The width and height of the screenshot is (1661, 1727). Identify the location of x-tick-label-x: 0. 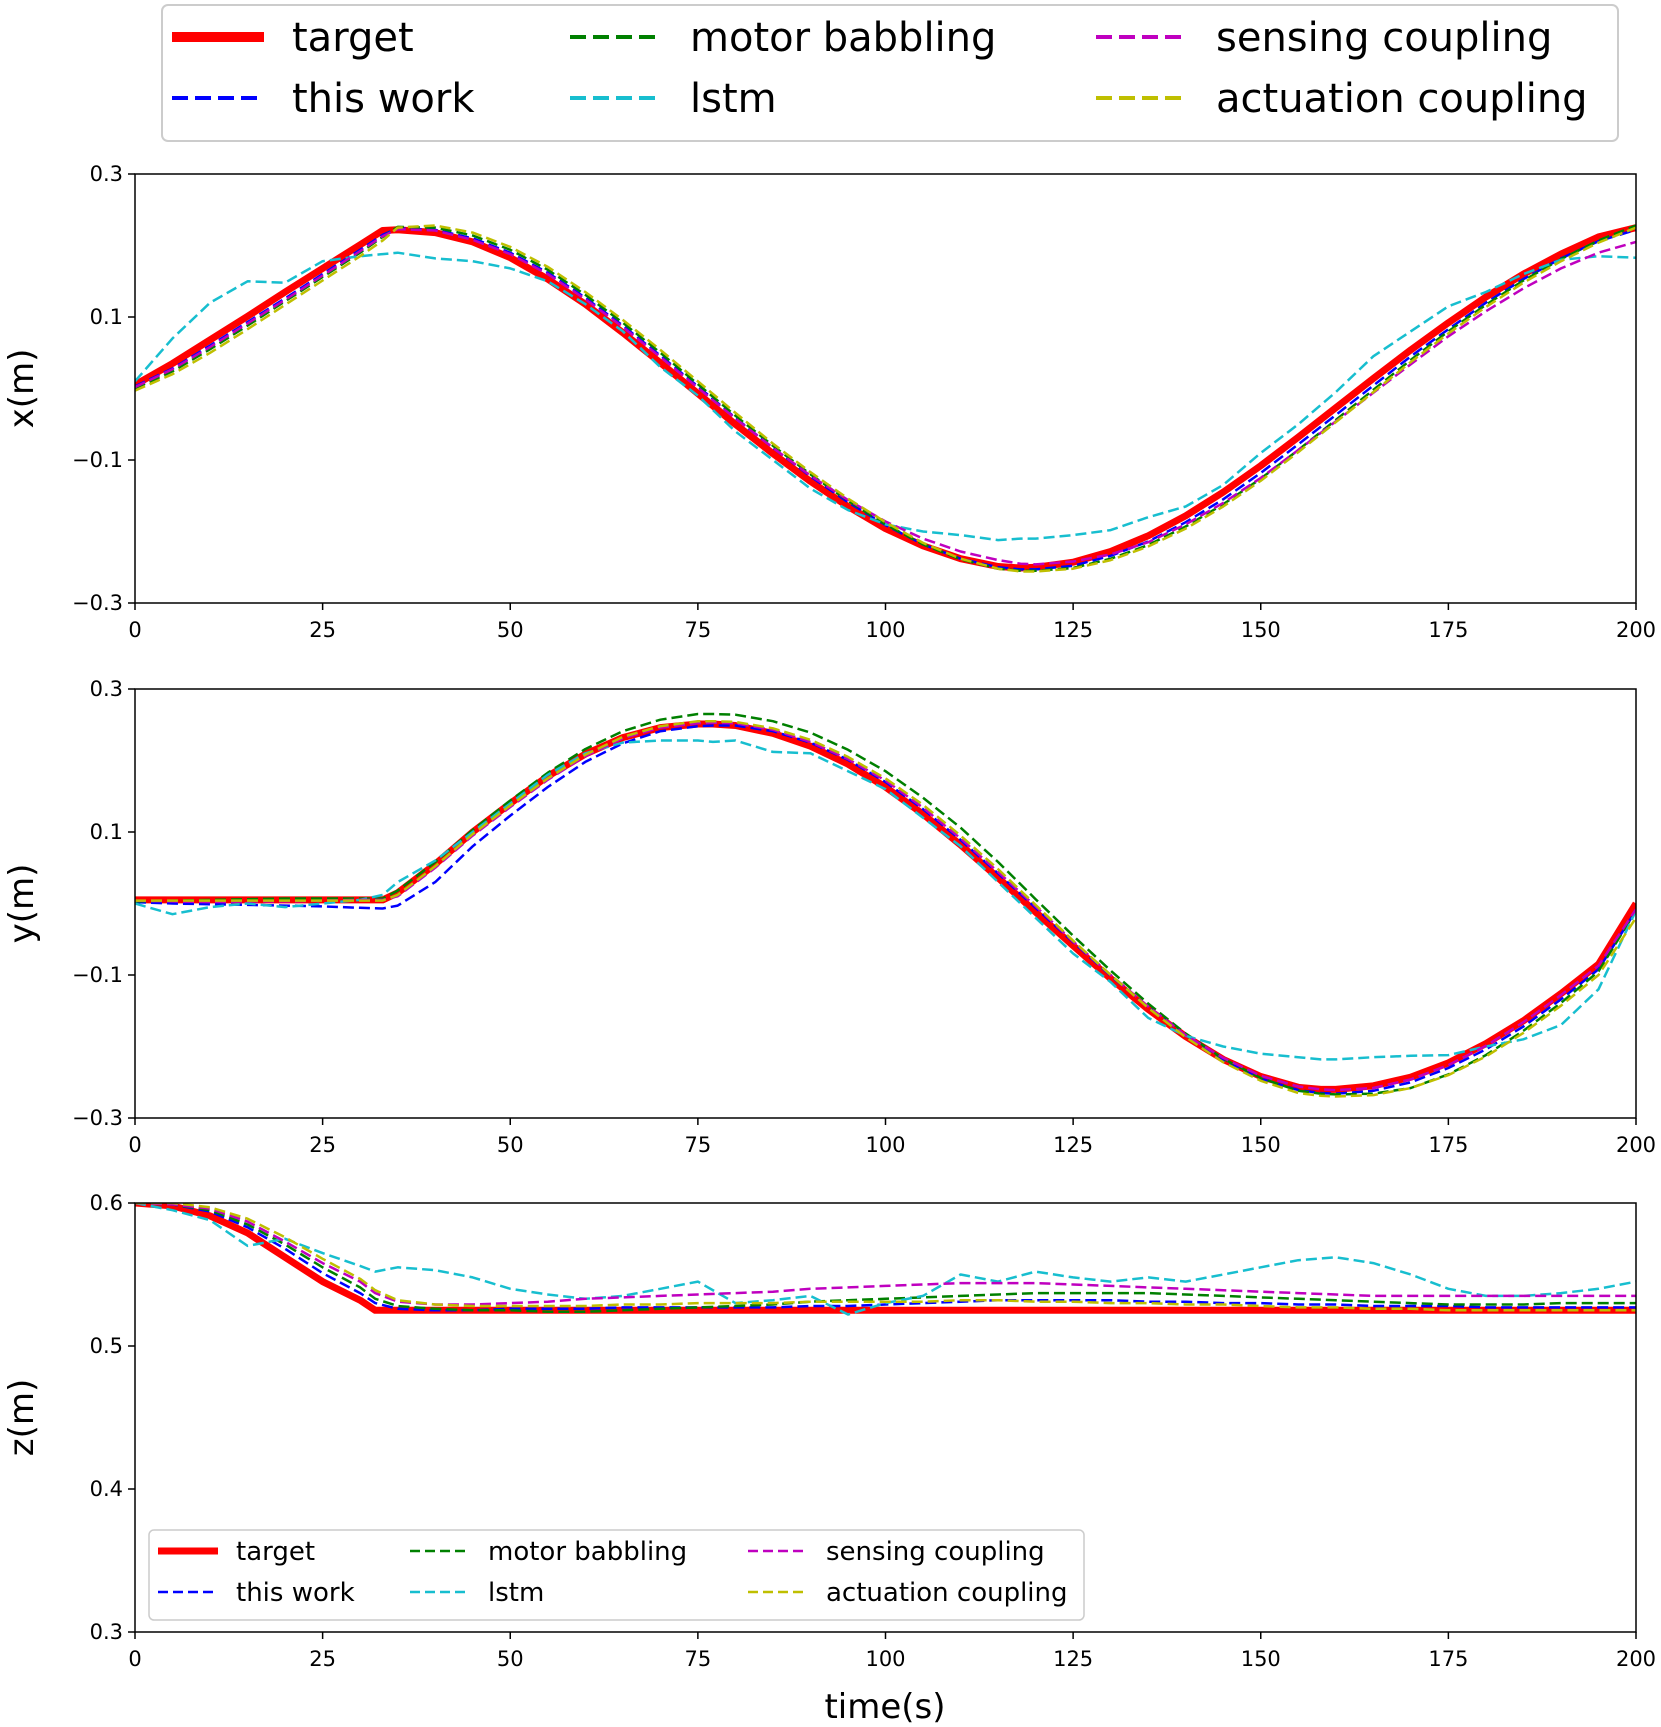
(134, 630).